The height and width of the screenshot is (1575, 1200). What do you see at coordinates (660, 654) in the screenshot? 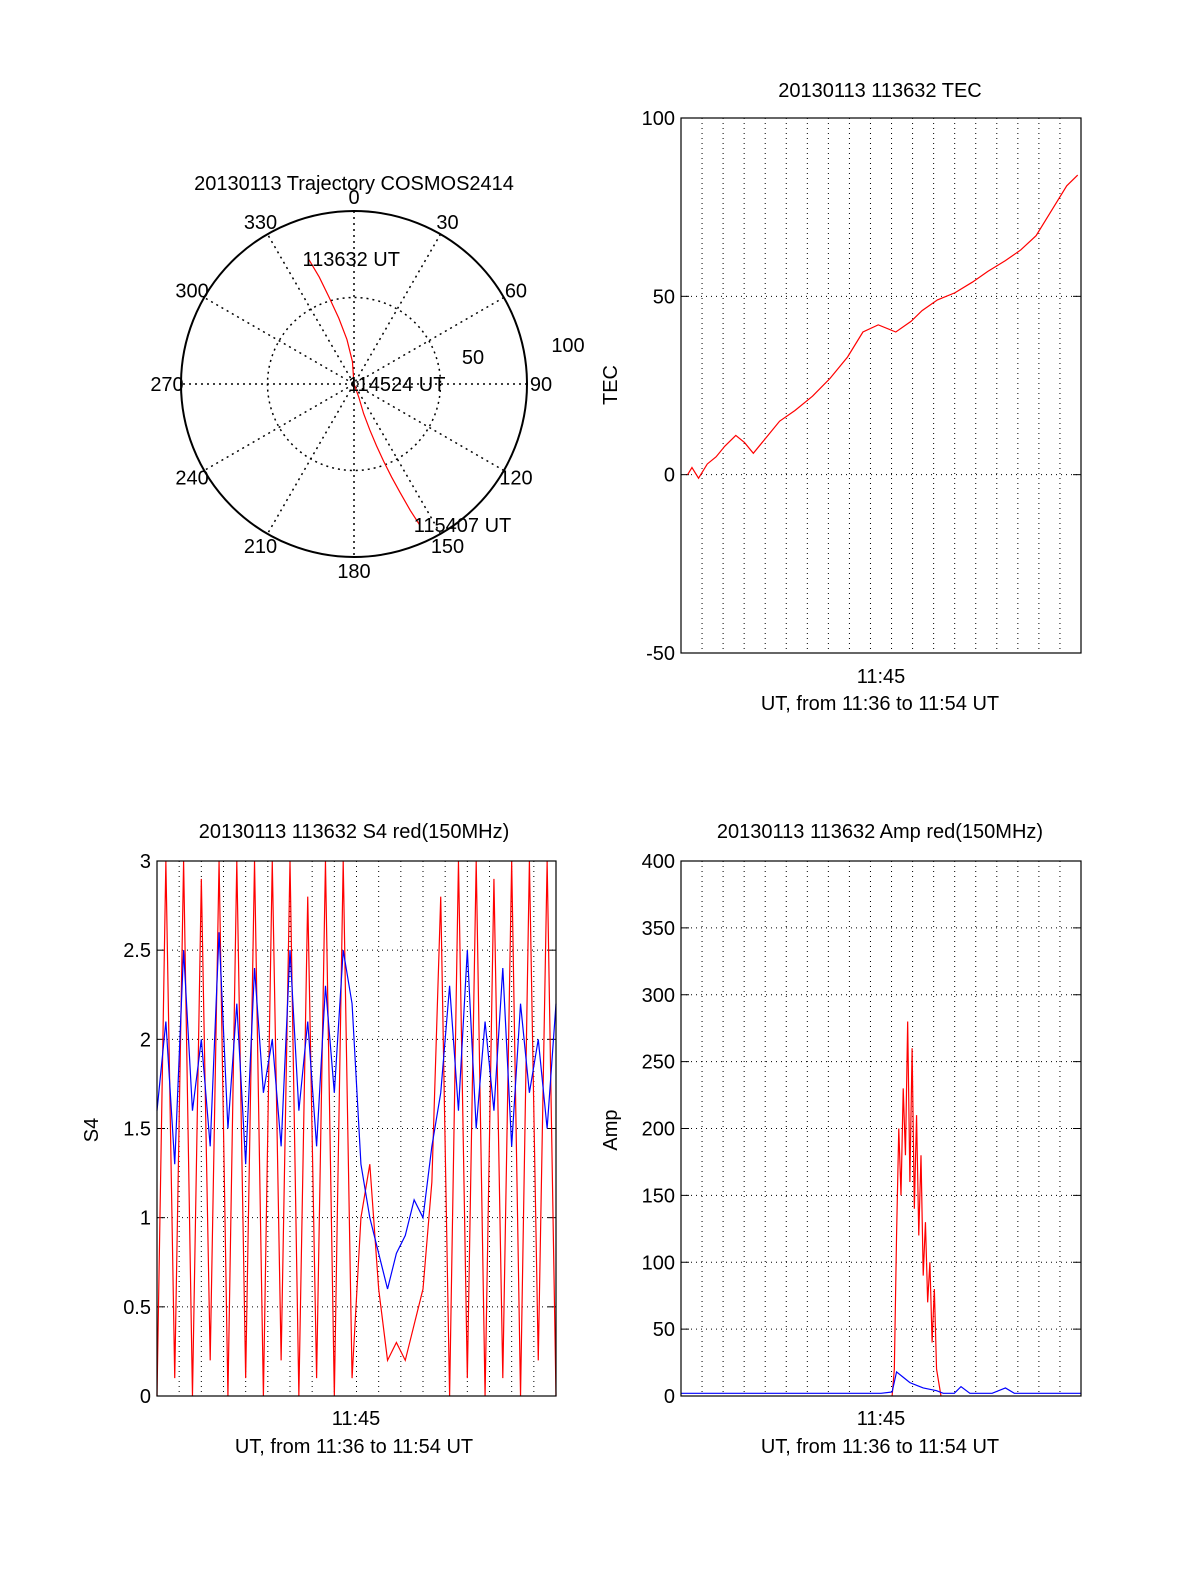
I see `tec-y-tick-label: -50` at bounding box center [660, 654].